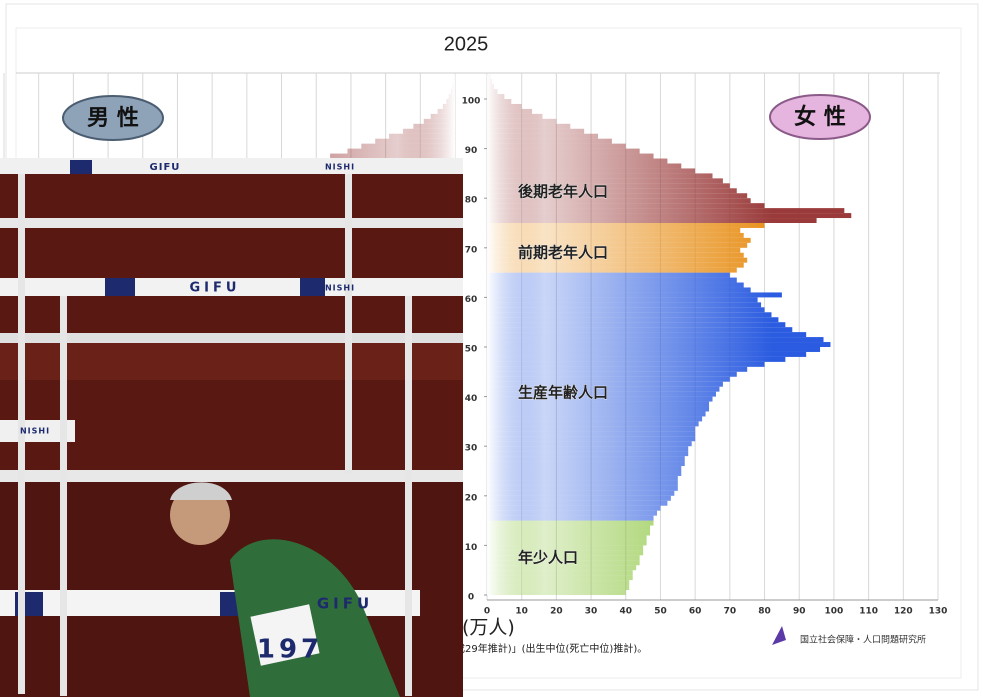 Image resolution: width=983 pixels, height=697 pixels. What do you see at coordinates (466, 44) in the screenshot?
I see `chart-title: 2025` at bounding box center [466, 44].